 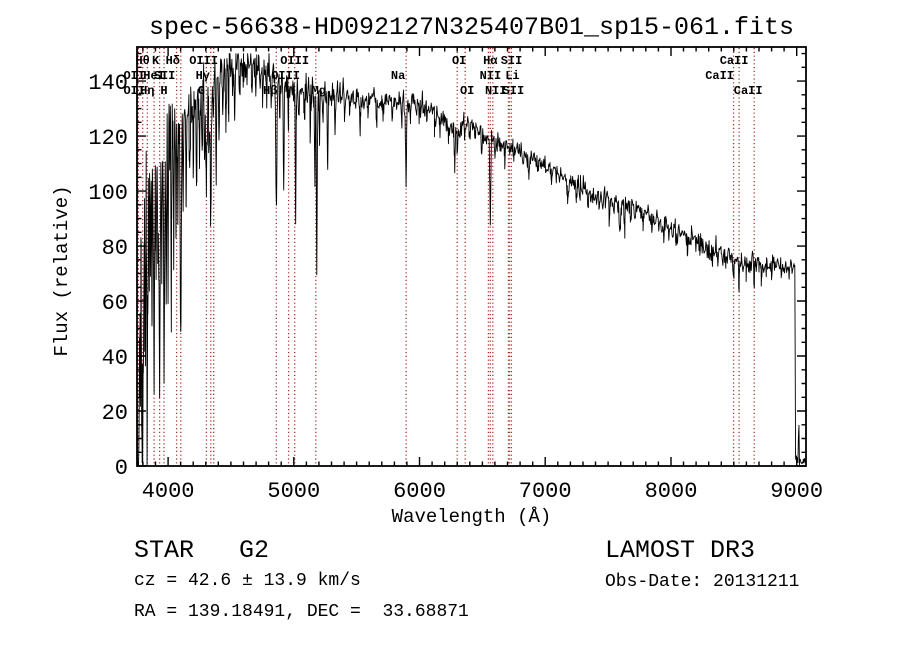 I want to click on y-tick-label: 140, so click(x=108, y=83).